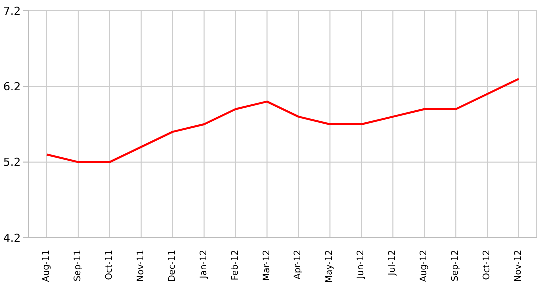 This screenshot has width=547, height=288. I want to click on x-tick-label: Sep-12, so click(456, 266).